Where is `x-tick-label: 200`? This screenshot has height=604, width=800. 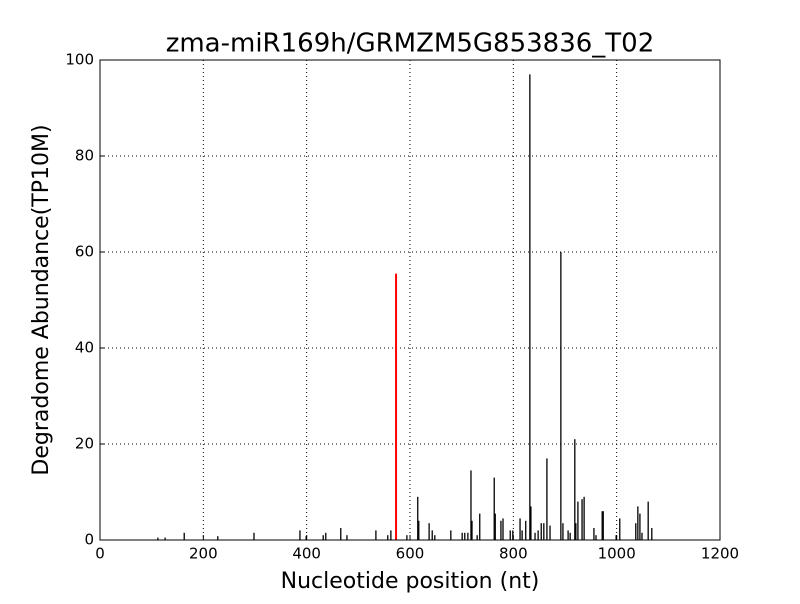
x-tick-label: 200 is located at coordinates (203, 554).